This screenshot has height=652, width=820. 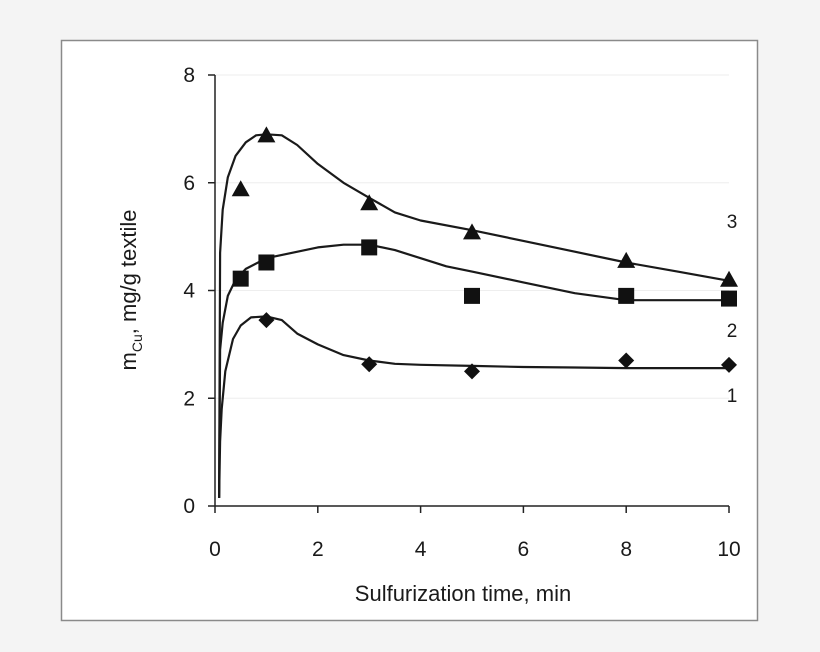 I want to click on x-tick-label: 10, so click(x=728, y=549).